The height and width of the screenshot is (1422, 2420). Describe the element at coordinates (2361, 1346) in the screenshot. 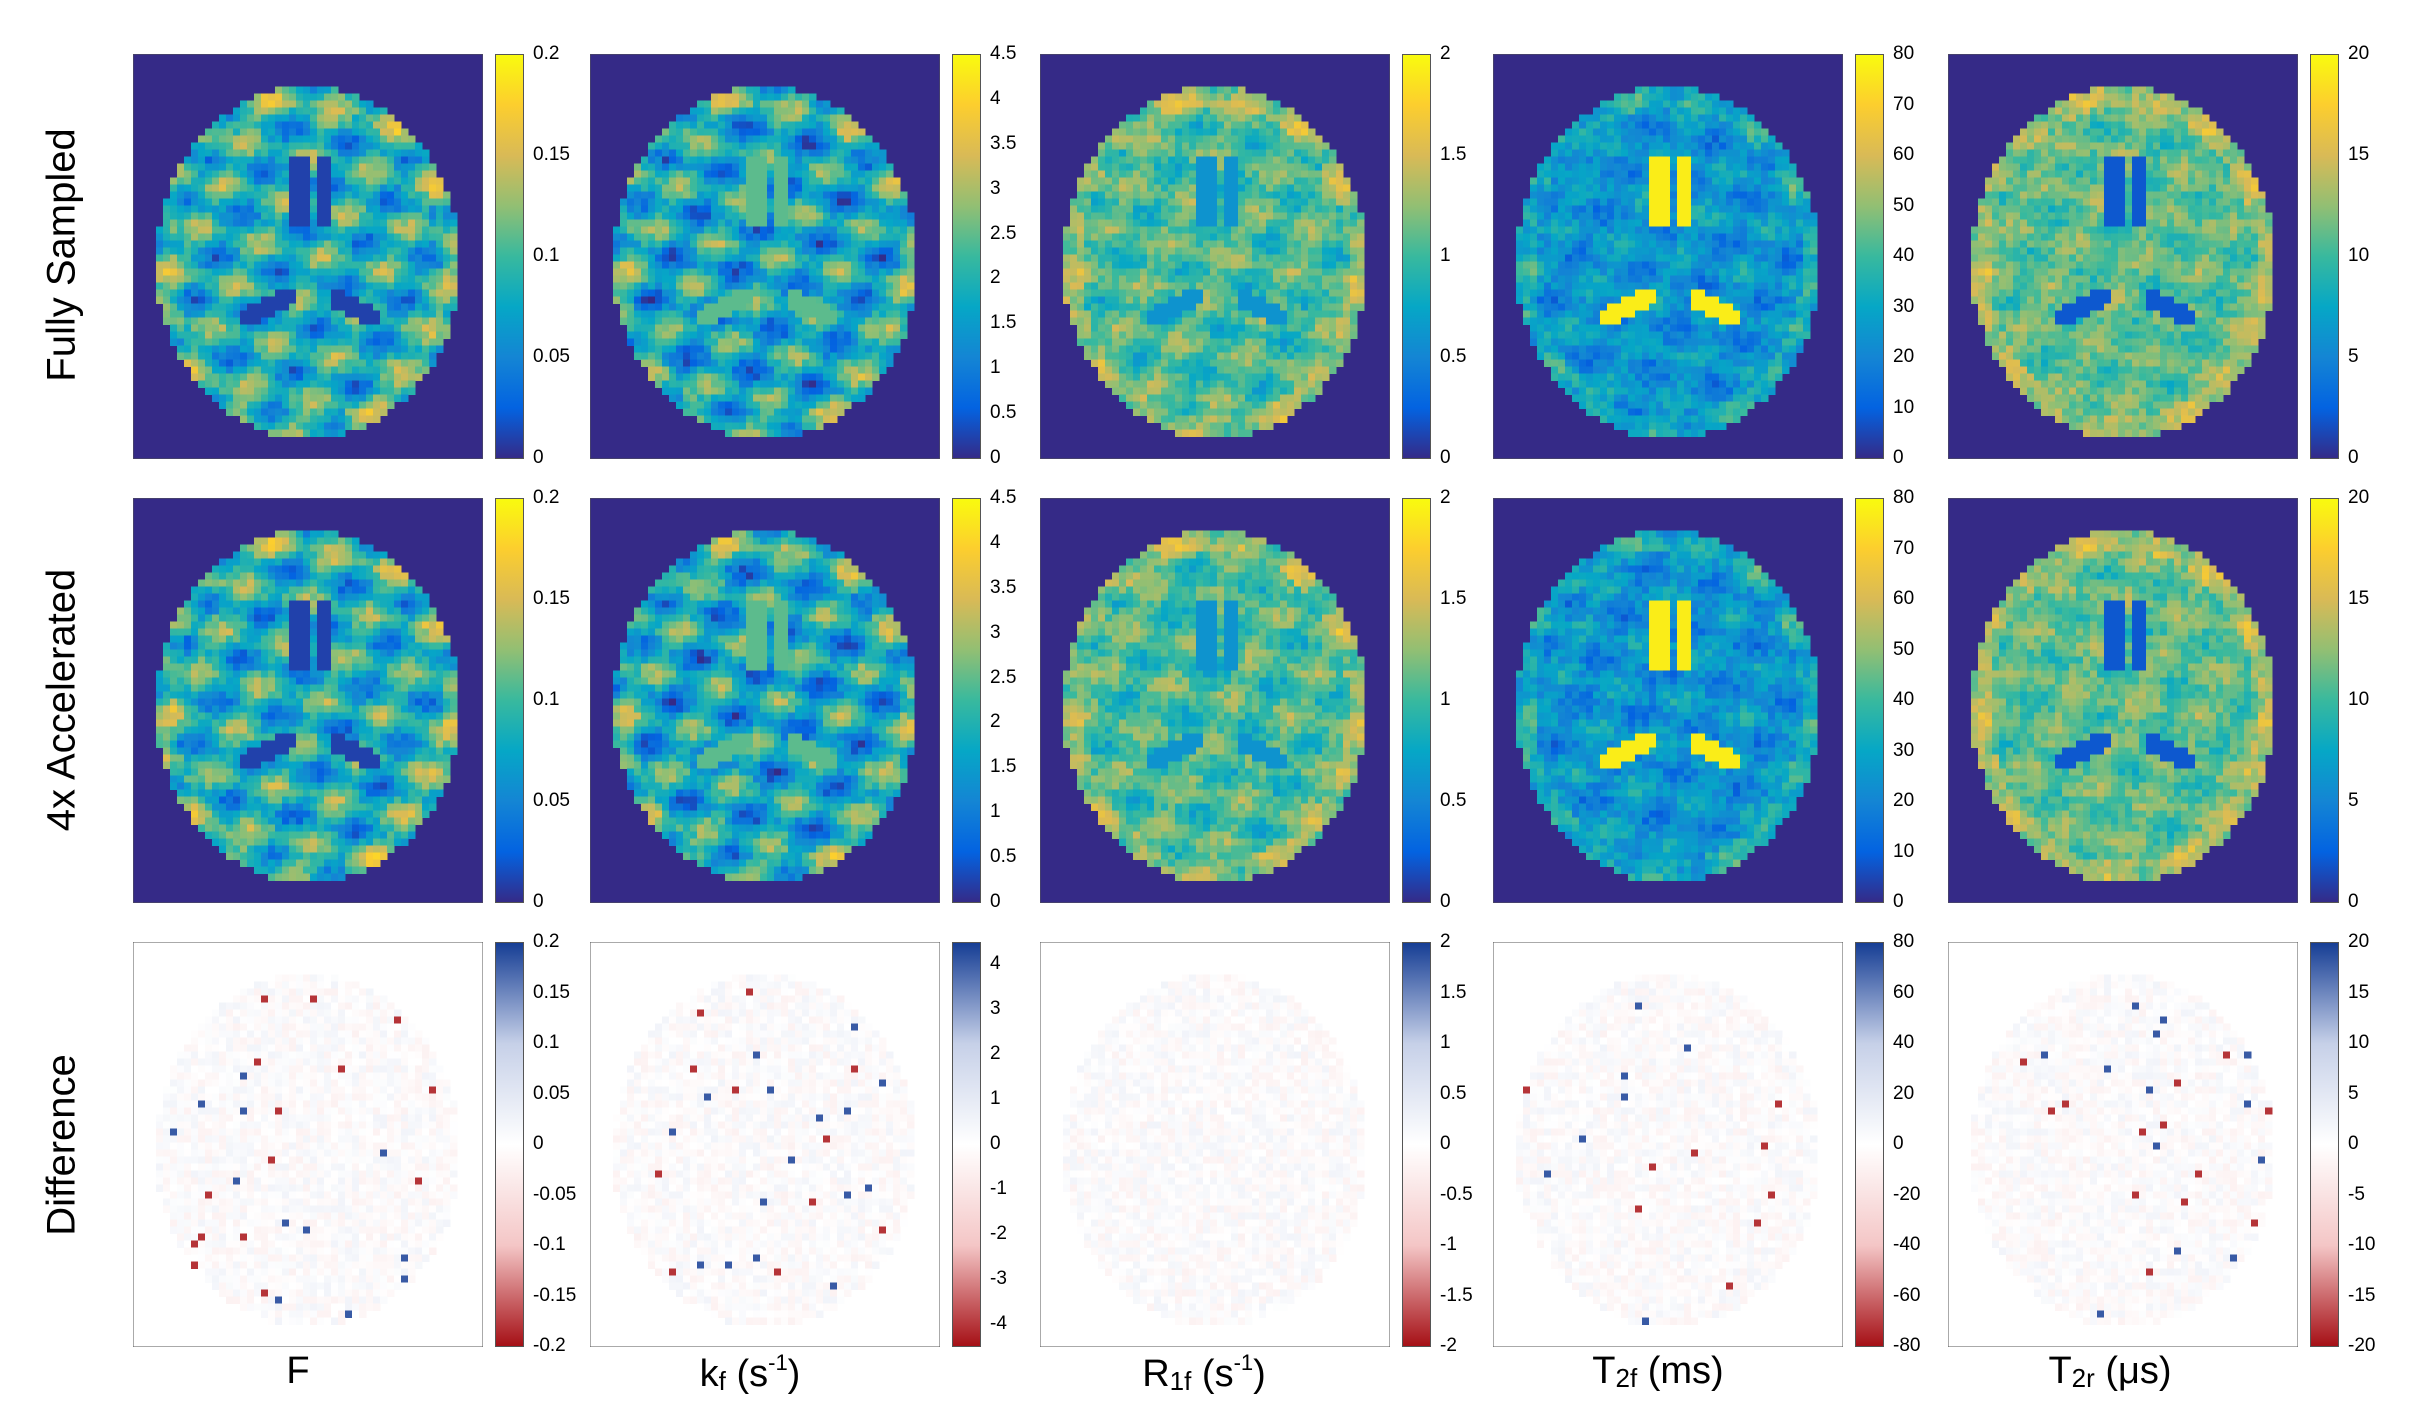

I see `colorbar-tick-label: -20` at that location.